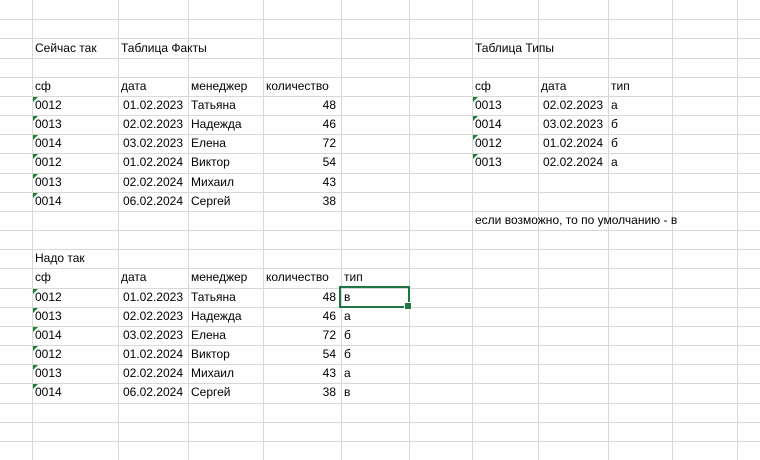 The image size is (760, 460). Describe the element at coordinates (297, 85) in the screenshot. I see `facts-header-qty: количество` at that location.